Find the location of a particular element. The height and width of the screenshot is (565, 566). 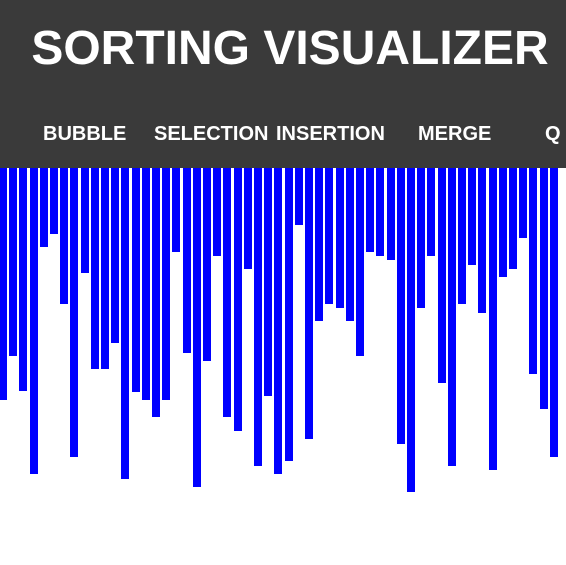

nav-bubble-sort: BUBBLE is located at coordinates (85, 134).